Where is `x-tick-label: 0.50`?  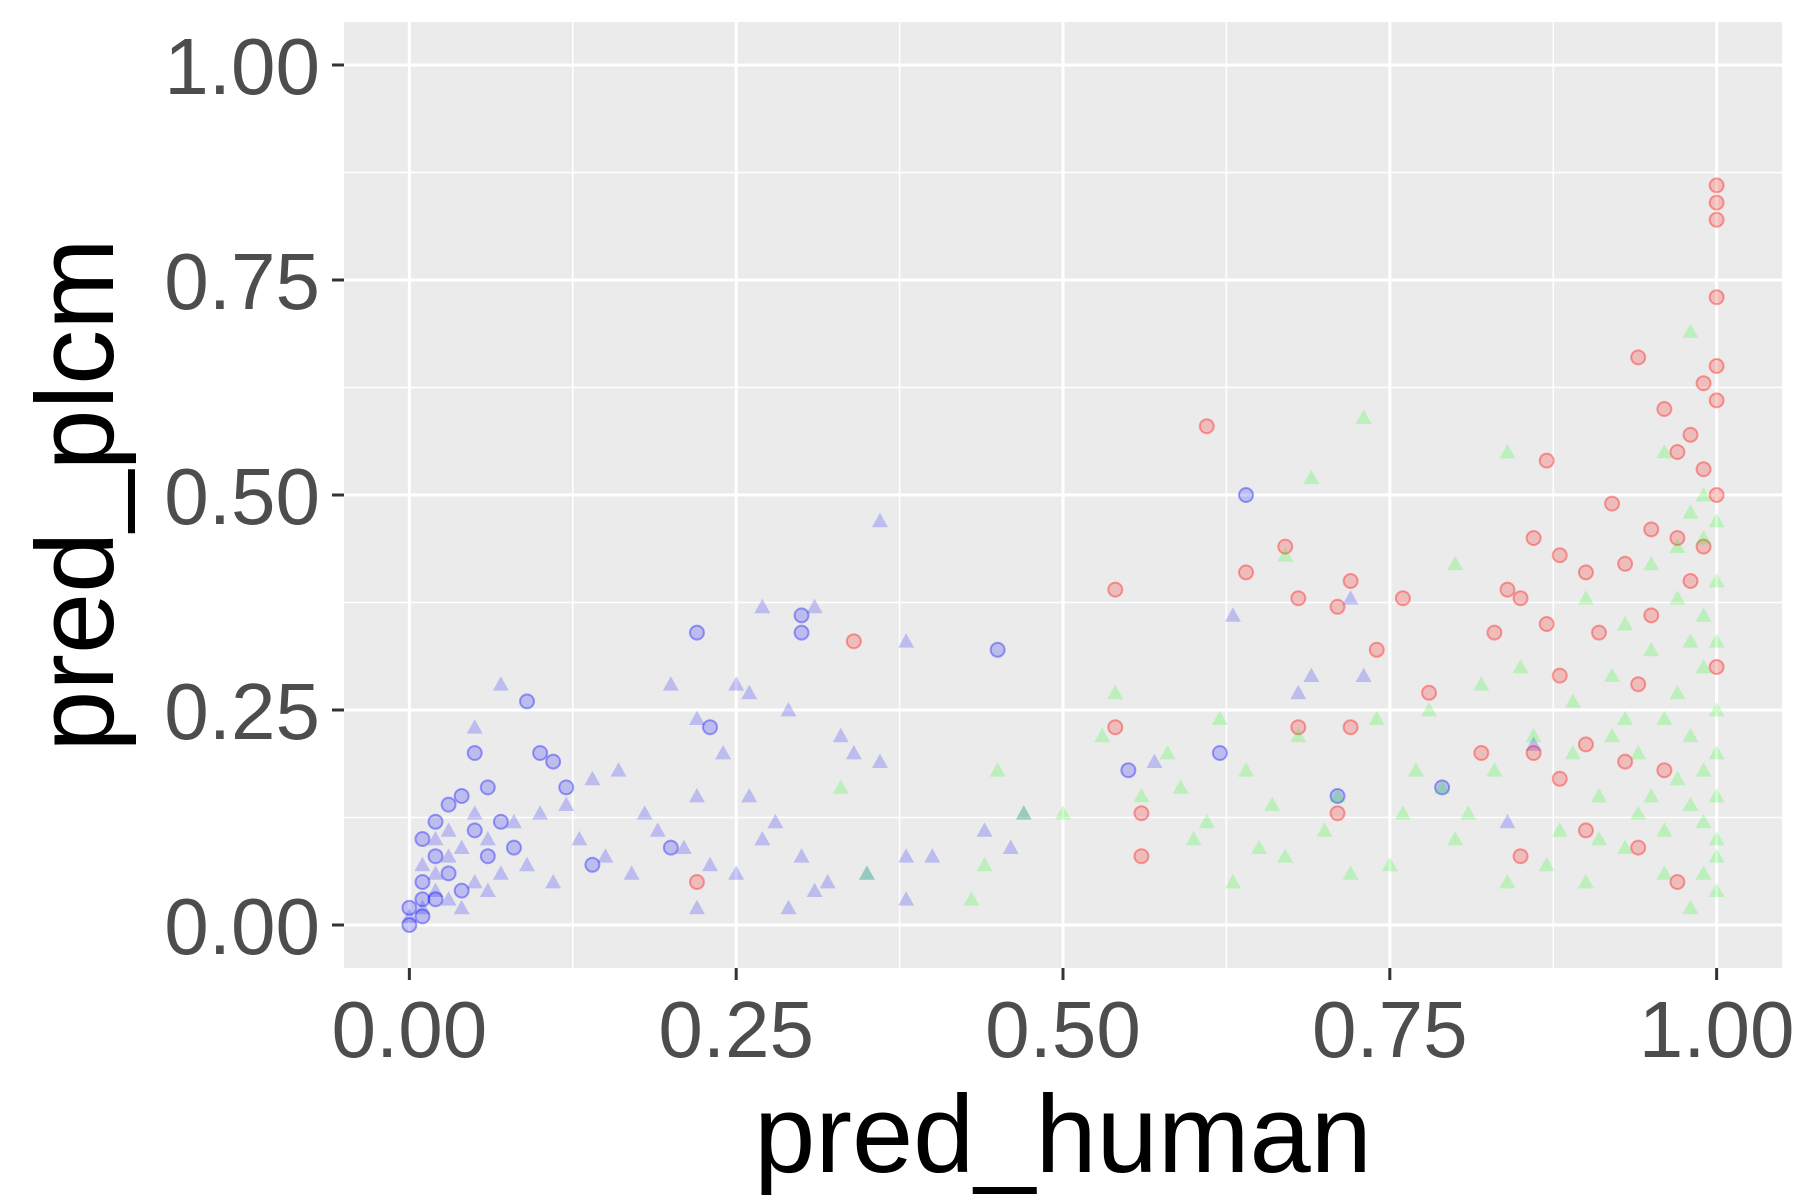 x-tick-label: 0.50 is located at coordinates (1063, 1029).